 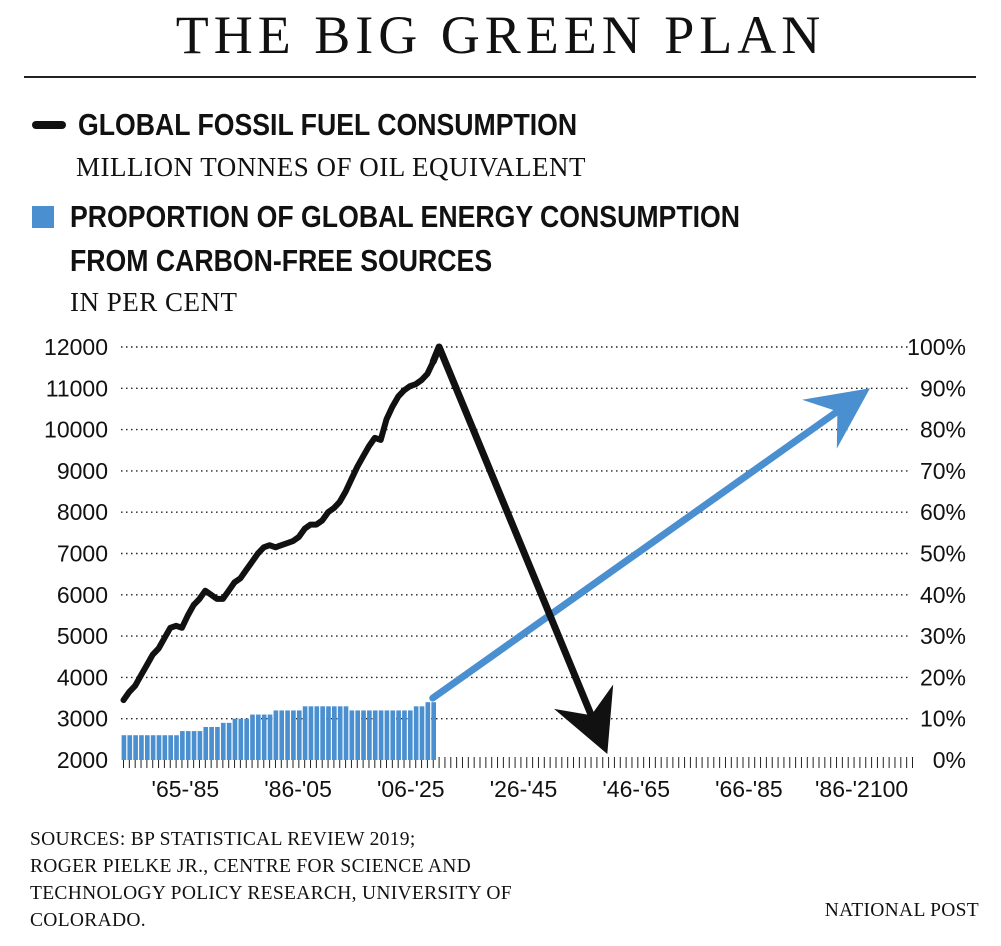 What do you see at coordinates (749, 789) in the screenshot?
I see `x-category-label: '66-'85` at bounding box center [749, 789].